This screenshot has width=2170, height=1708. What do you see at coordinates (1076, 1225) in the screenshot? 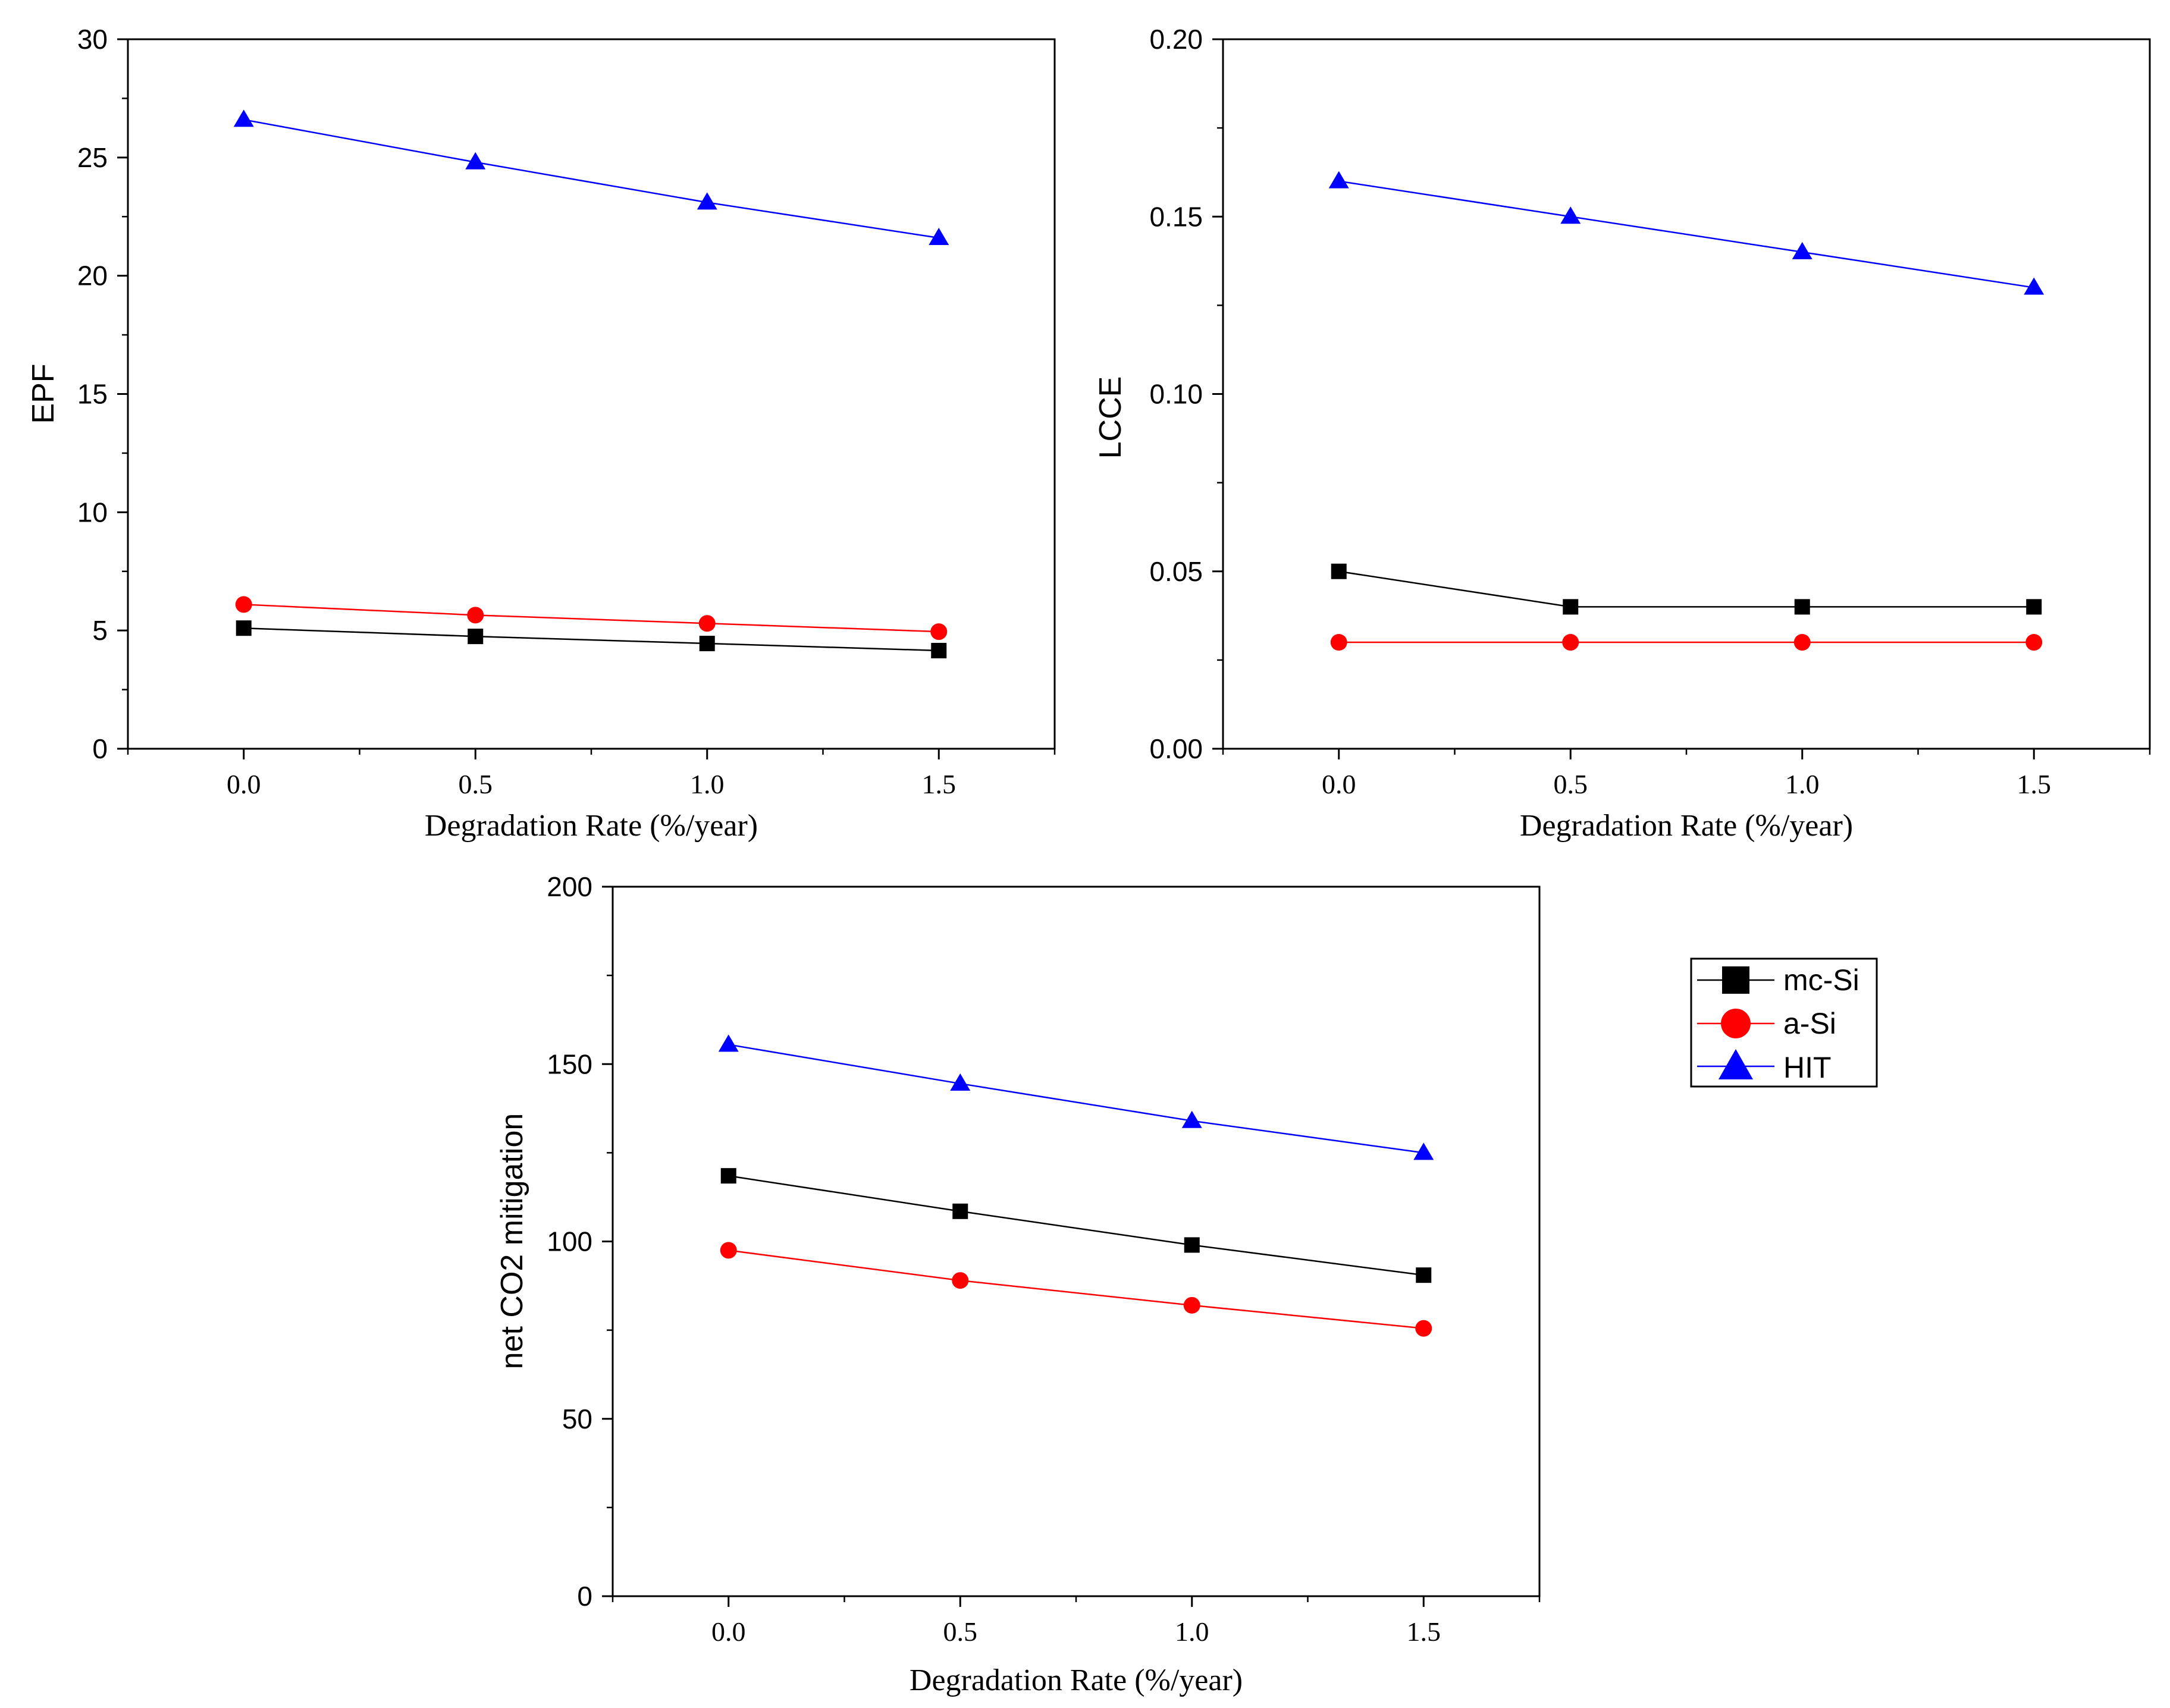
I see `co2-line-mc-si` at bounding box center [1076, 1225].